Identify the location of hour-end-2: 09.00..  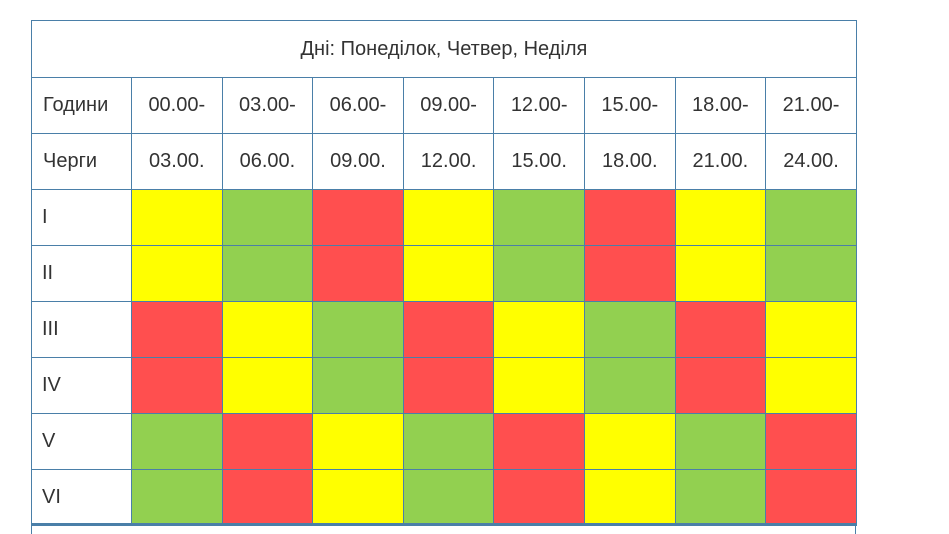
(358, 161).